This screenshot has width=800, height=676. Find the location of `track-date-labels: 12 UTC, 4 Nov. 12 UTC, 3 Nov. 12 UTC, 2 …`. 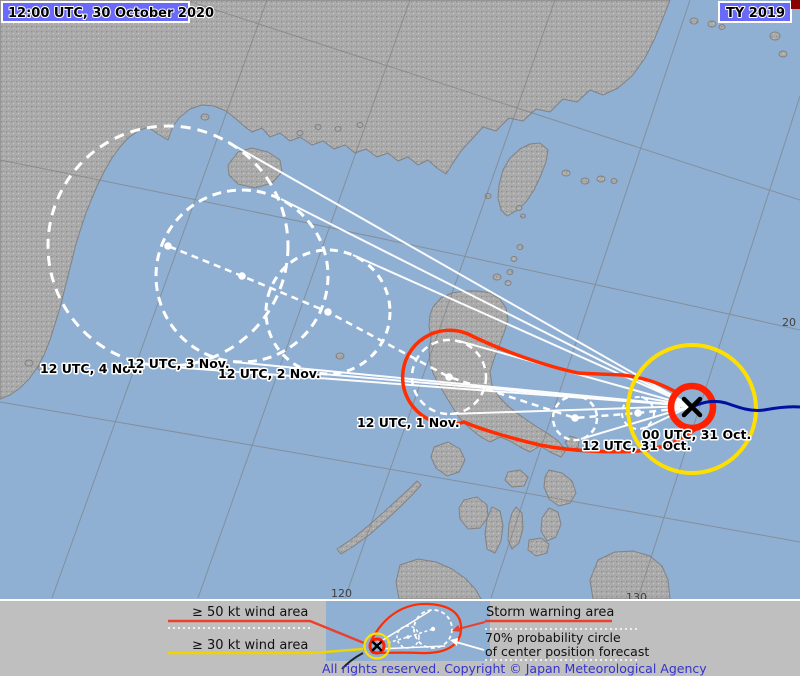

track-date-labels: 12 UTC, 4 Nov. 12 UTC, 3 Nov. 12 UTC, 2 … is located at coordinates (396, 405).